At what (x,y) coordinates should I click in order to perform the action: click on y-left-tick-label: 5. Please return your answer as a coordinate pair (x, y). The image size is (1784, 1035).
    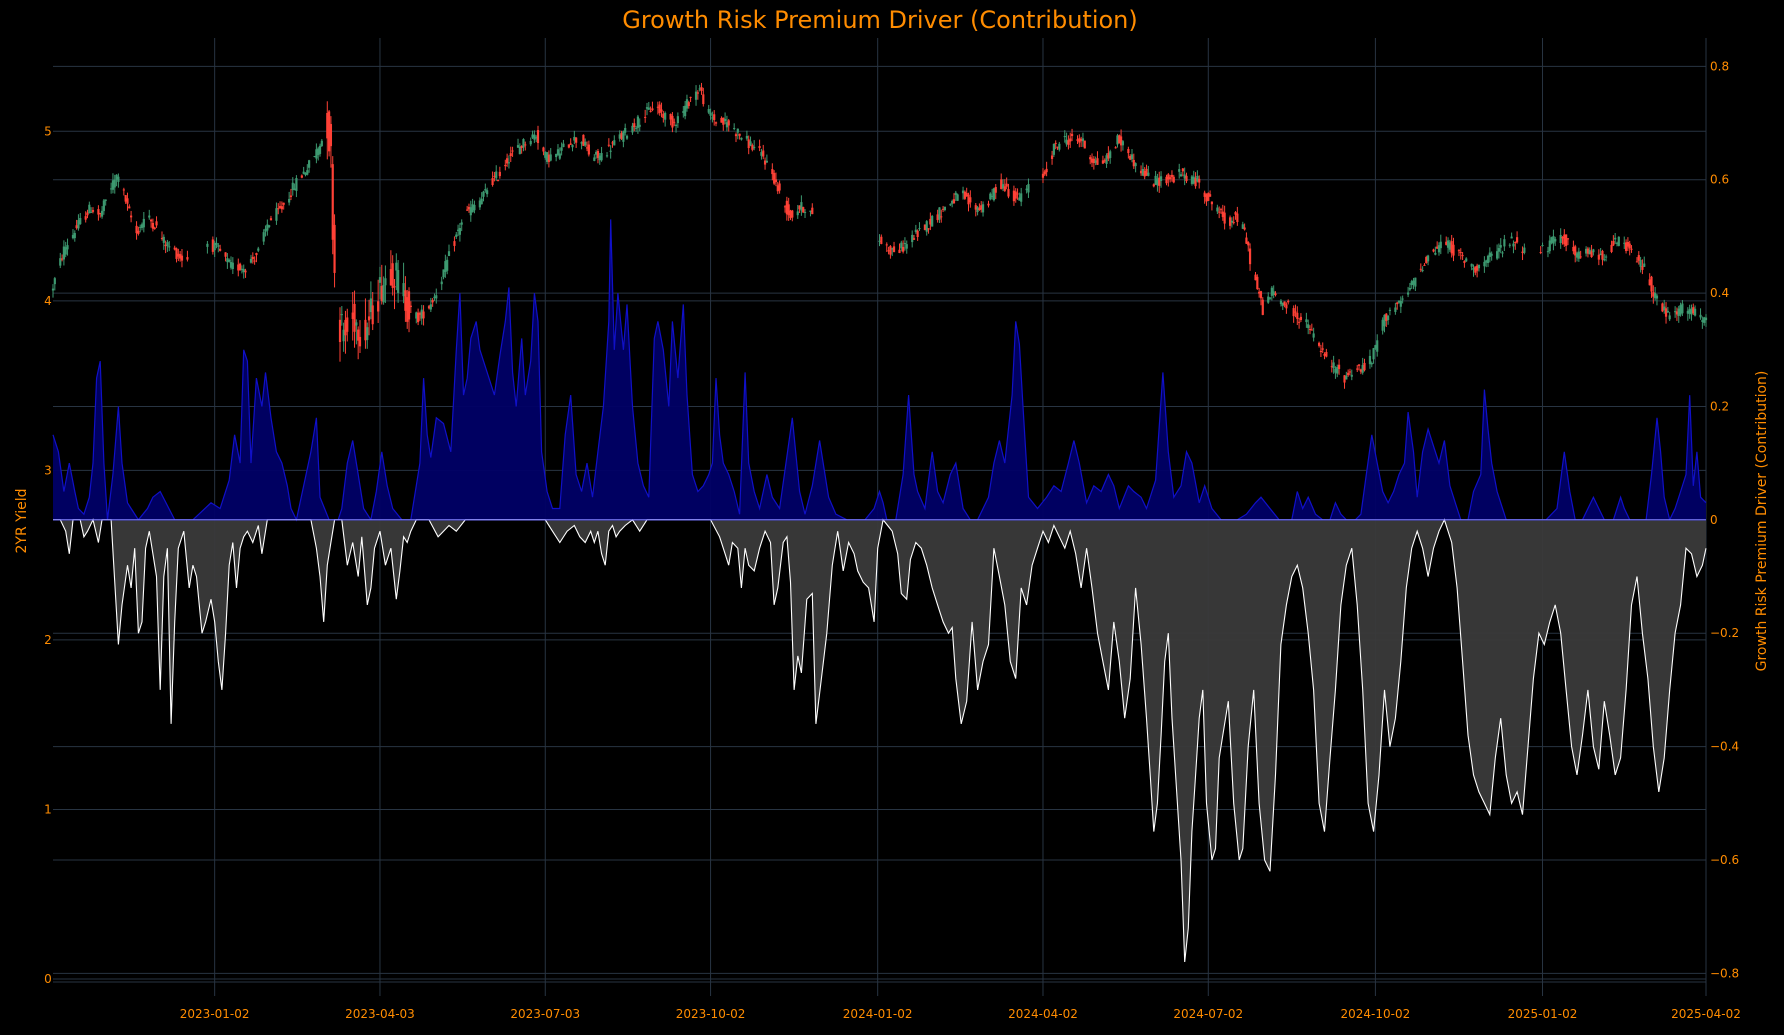
    Looking at the image, I should click on (48, 131).